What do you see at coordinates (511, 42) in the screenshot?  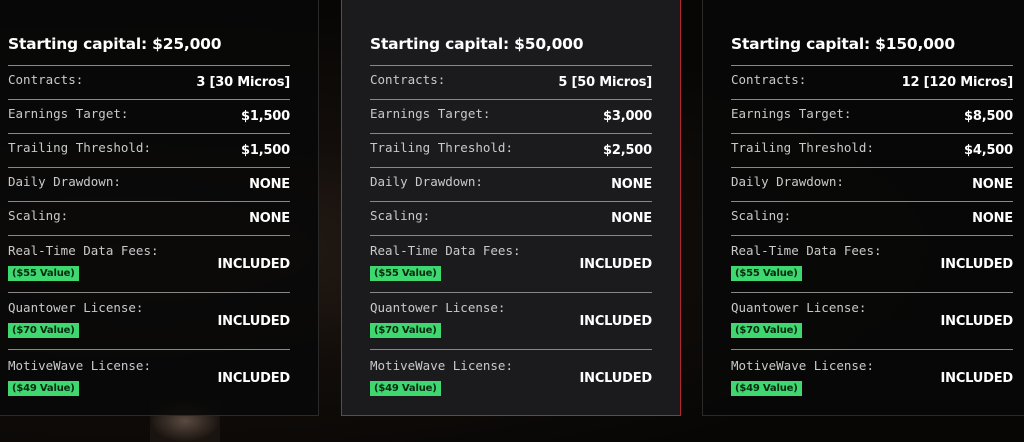 I see `plan-title: Starting capital: $50,000` at bounding box center [511, 42].